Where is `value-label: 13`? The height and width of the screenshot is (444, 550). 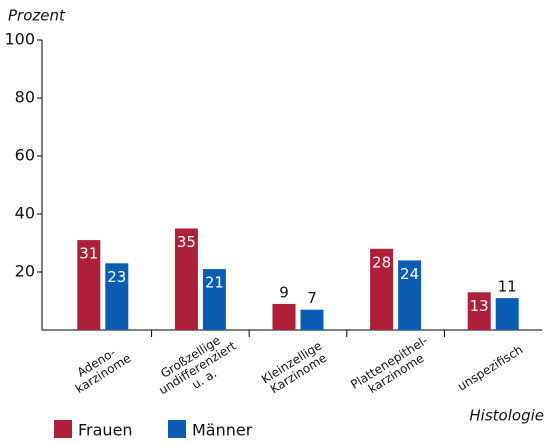 value-label: 13 is located at coordinates (479, 306).